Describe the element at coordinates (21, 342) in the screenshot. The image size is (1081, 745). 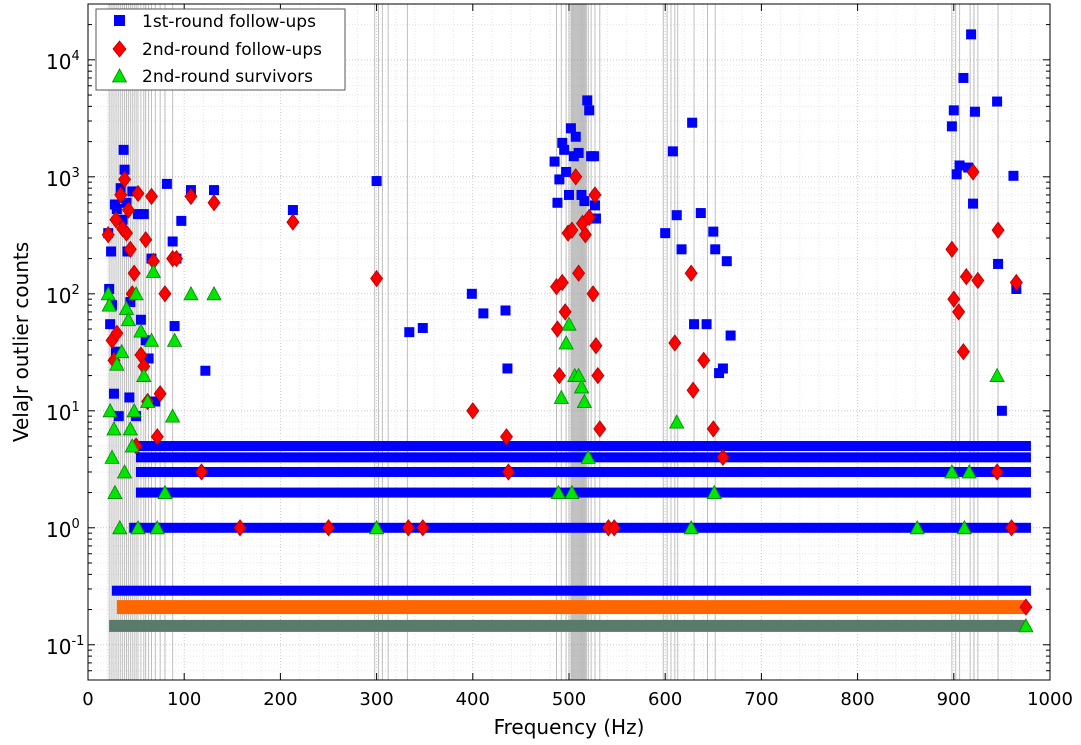
I see `y-axis-label: VelaJr outlier counts` at that location.